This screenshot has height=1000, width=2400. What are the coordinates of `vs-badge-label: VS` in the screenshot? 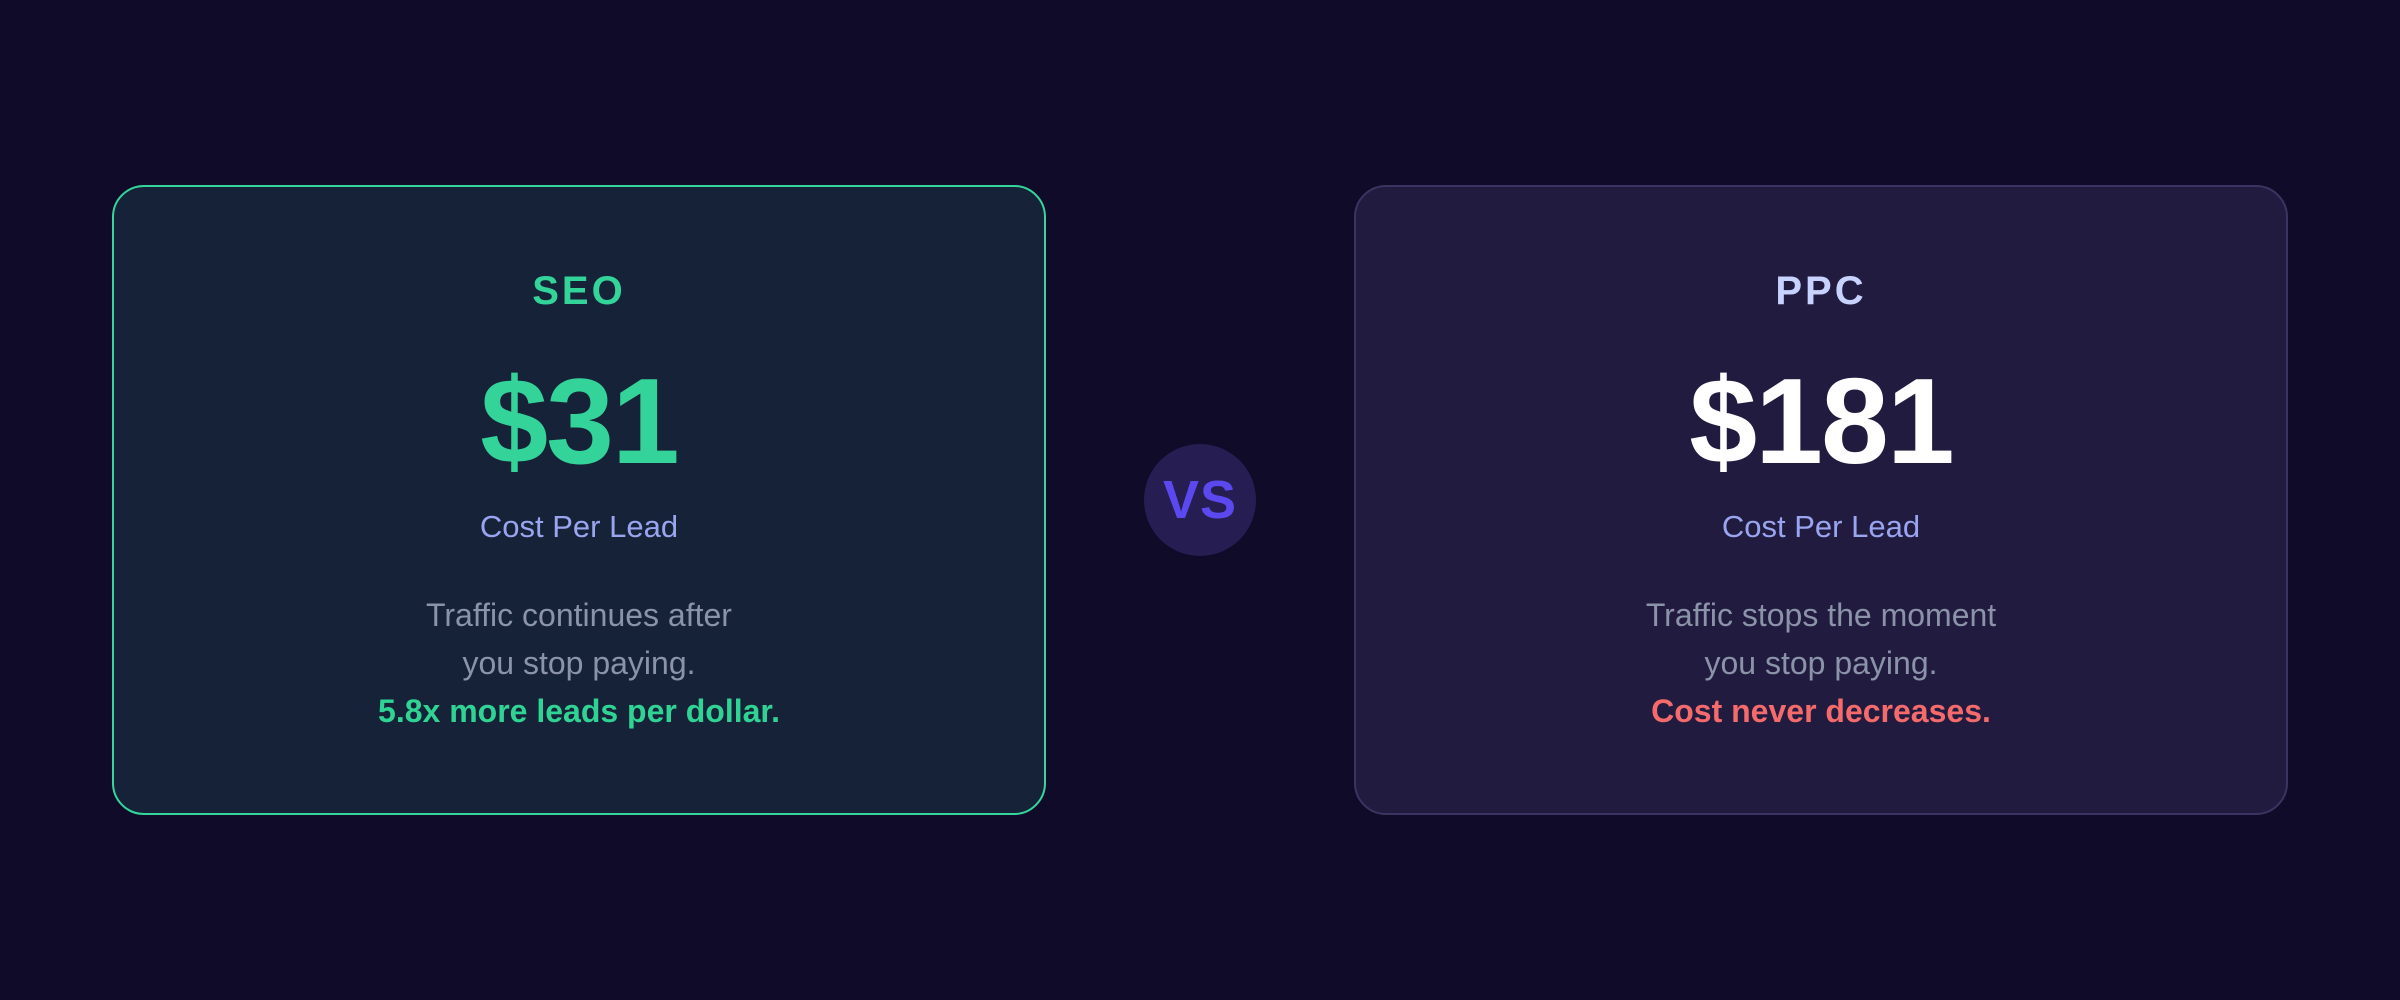 It's located at (1200, 500).